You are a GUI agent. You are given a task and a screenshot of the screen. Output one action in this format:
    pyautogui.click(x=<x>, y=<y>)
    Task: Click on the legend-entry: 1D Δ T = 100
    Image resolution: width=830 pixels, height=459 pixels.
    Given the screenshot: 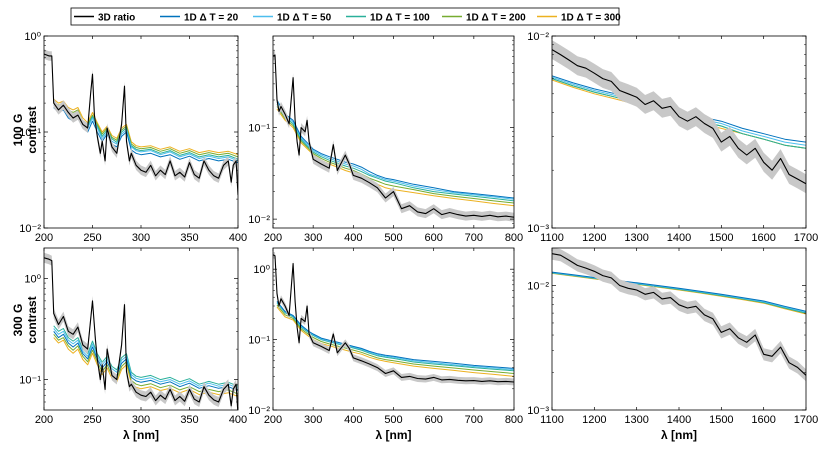 What is the action you would take?
    pyautogui.click(x=388, y=18)
    